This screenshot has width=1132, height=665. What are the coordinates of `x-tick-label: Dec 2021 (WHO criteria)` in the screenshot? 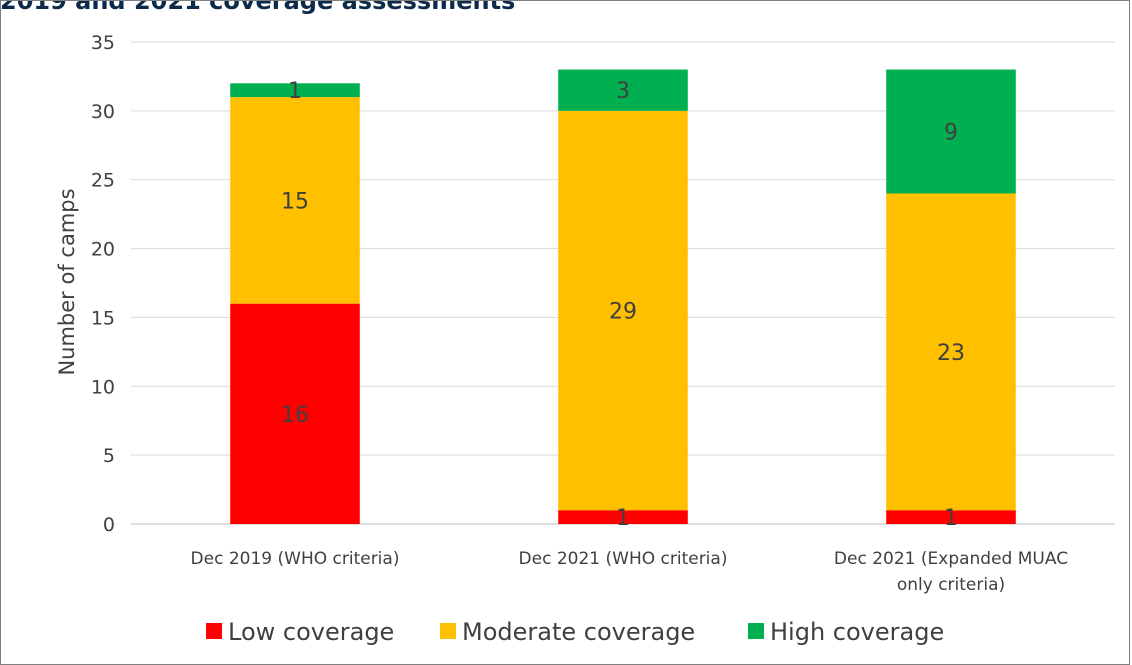 It's located at (623, 559).